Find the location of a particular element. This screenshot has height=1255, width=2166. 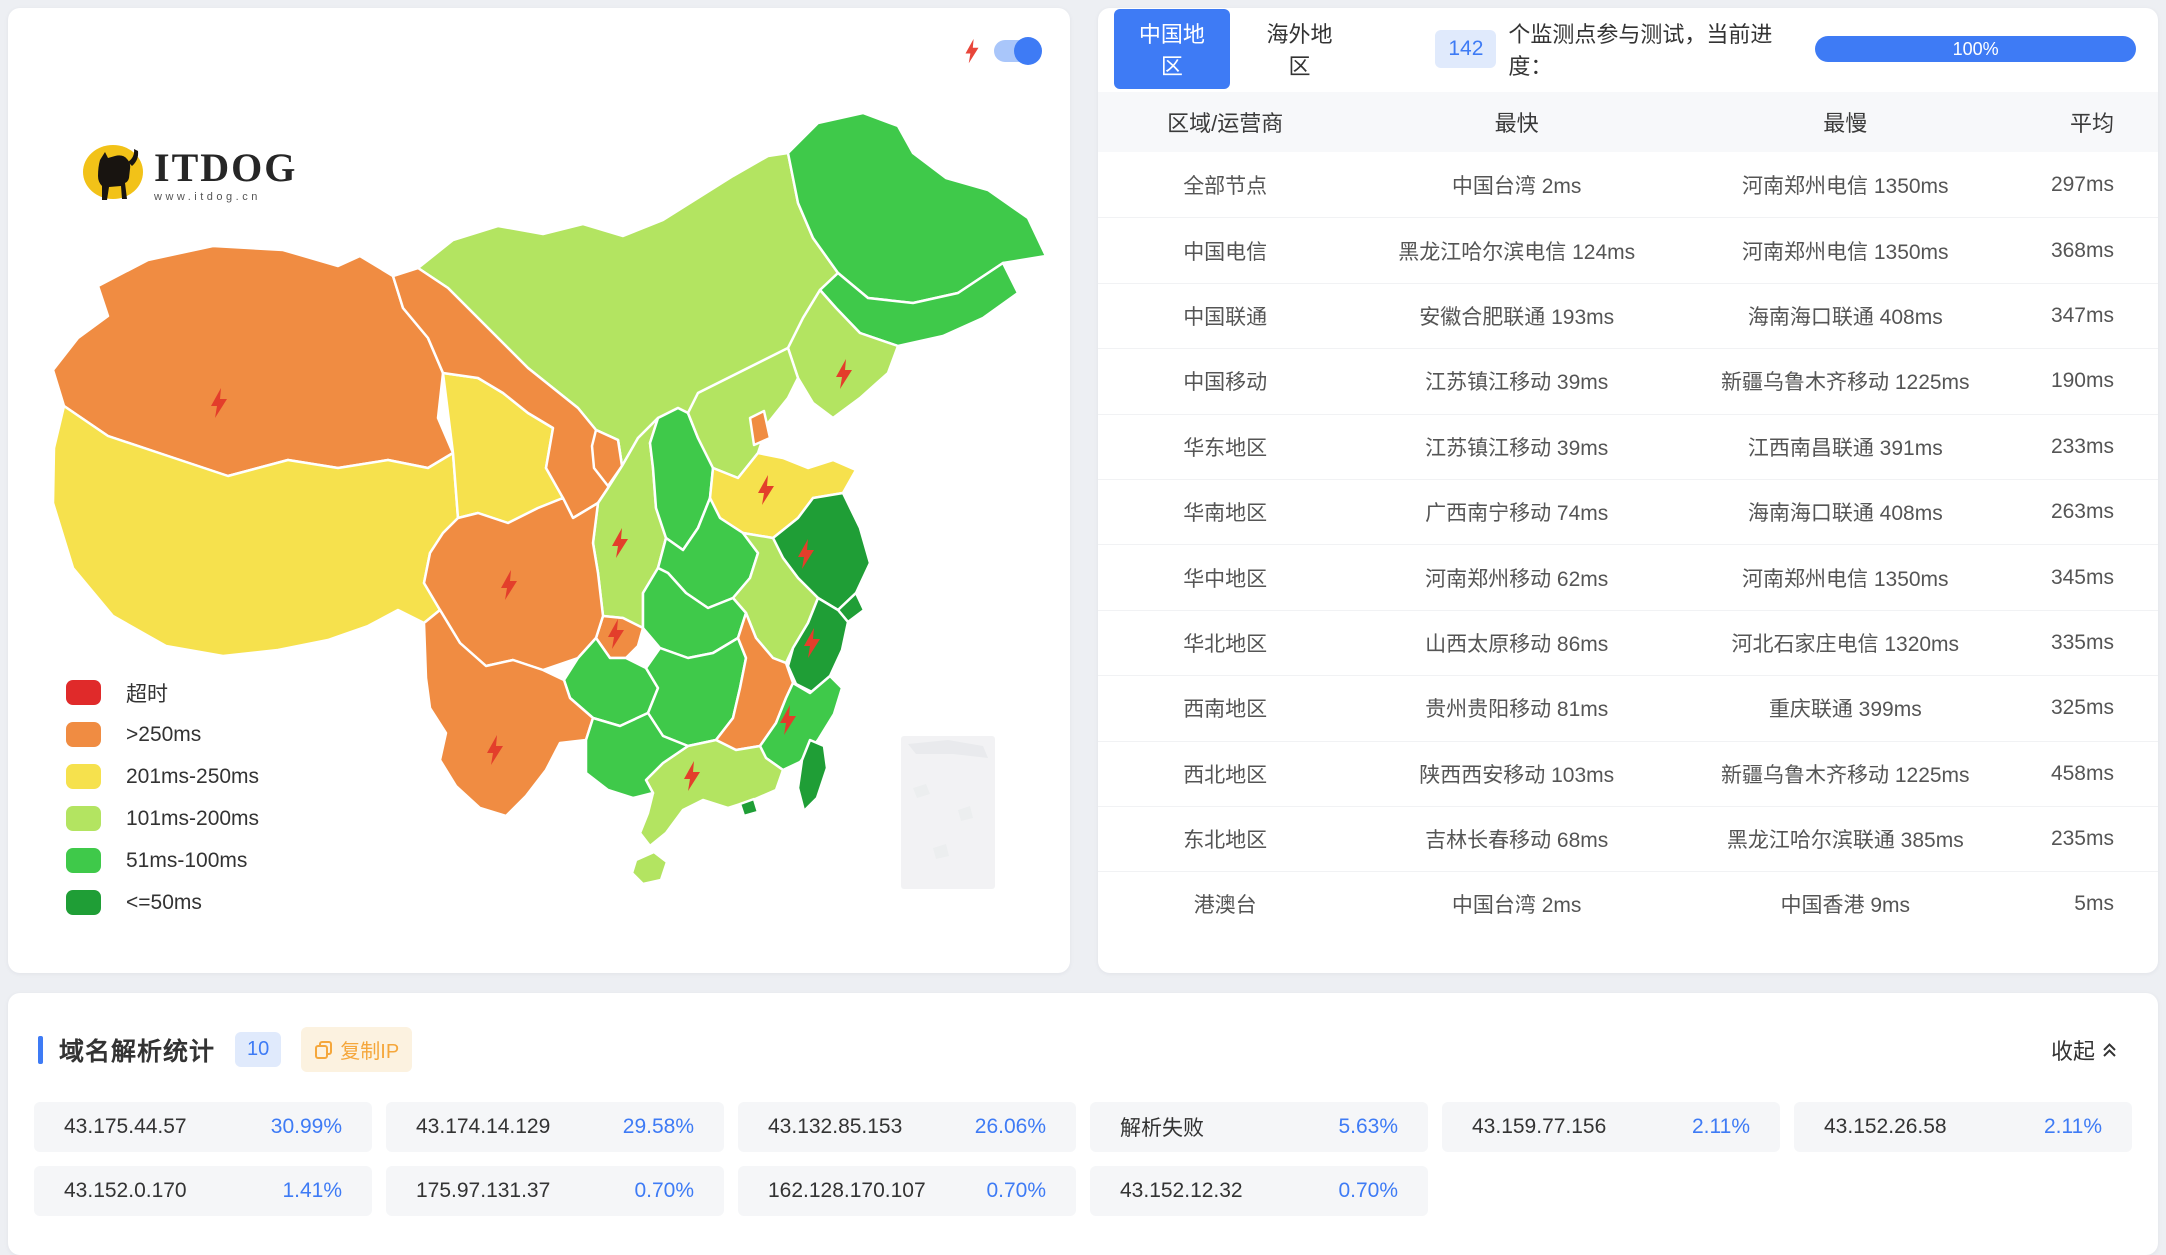

tab-china-region: 中国地区 is located at coordinates (1172, 49).